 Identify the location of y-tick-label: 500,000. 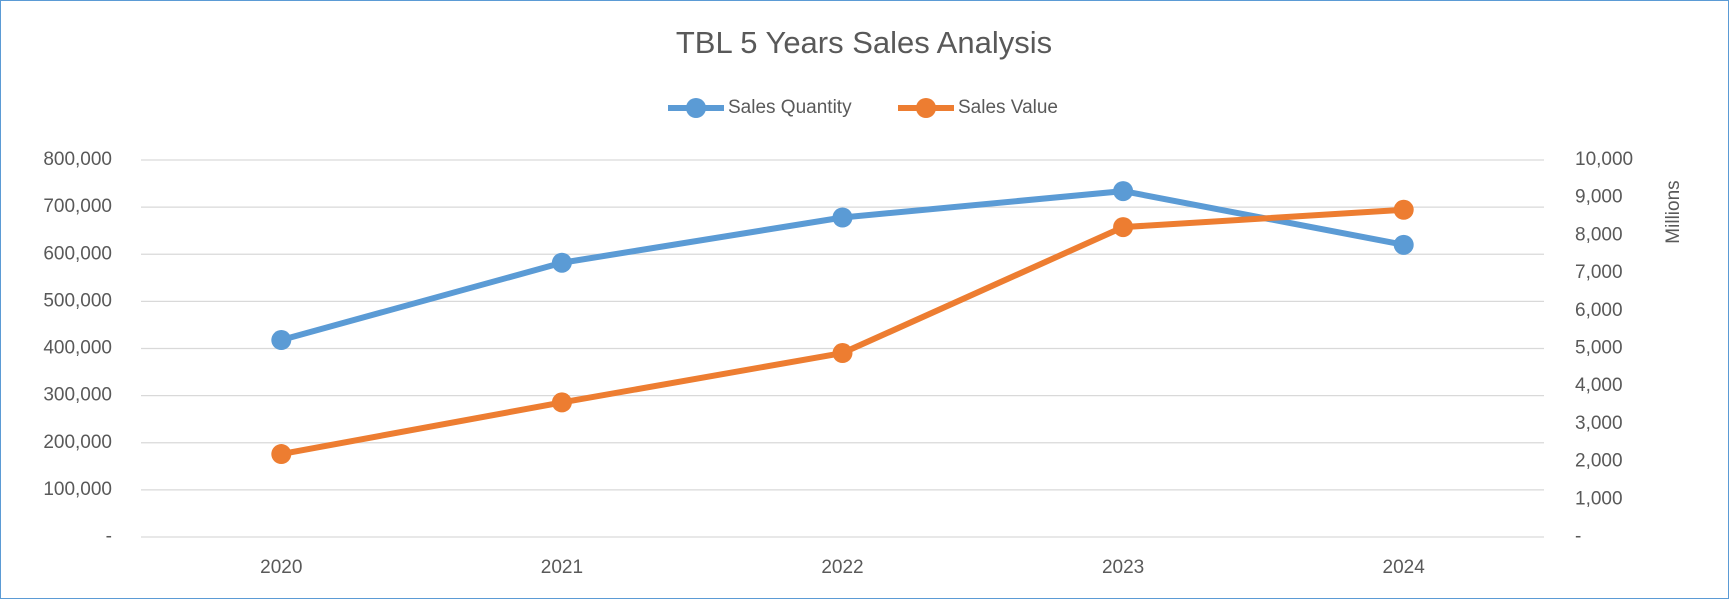
(77, 300).